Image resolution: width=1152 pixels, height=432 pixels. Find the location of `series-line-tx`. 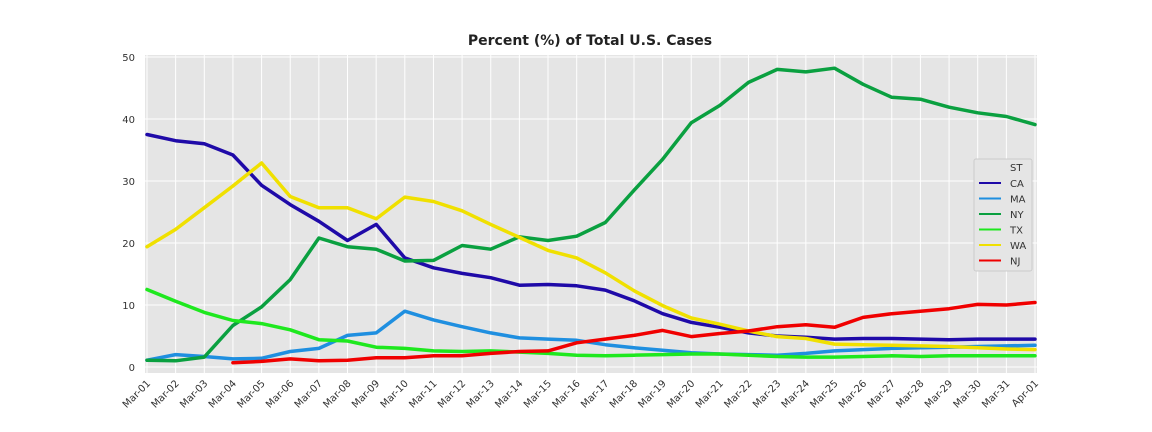

series-line-tx is located at coordinates (591, 323).